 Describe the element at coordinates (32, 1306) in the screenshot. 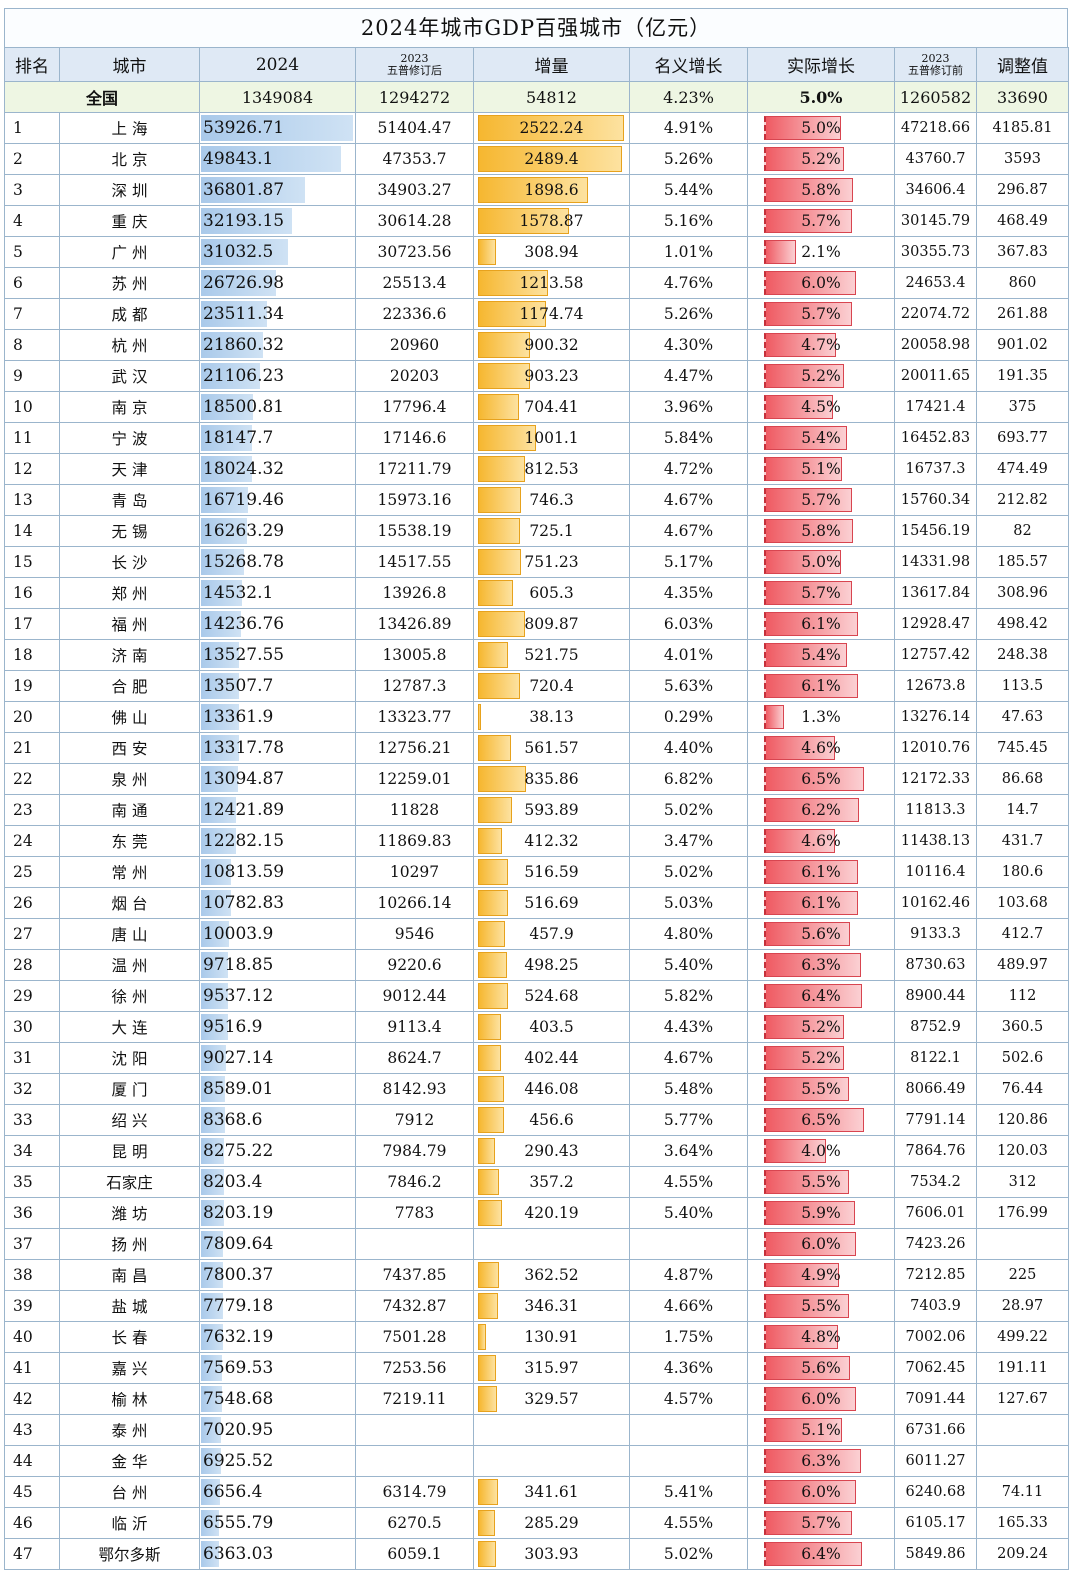

I see `rank-cell: 39` at that location.